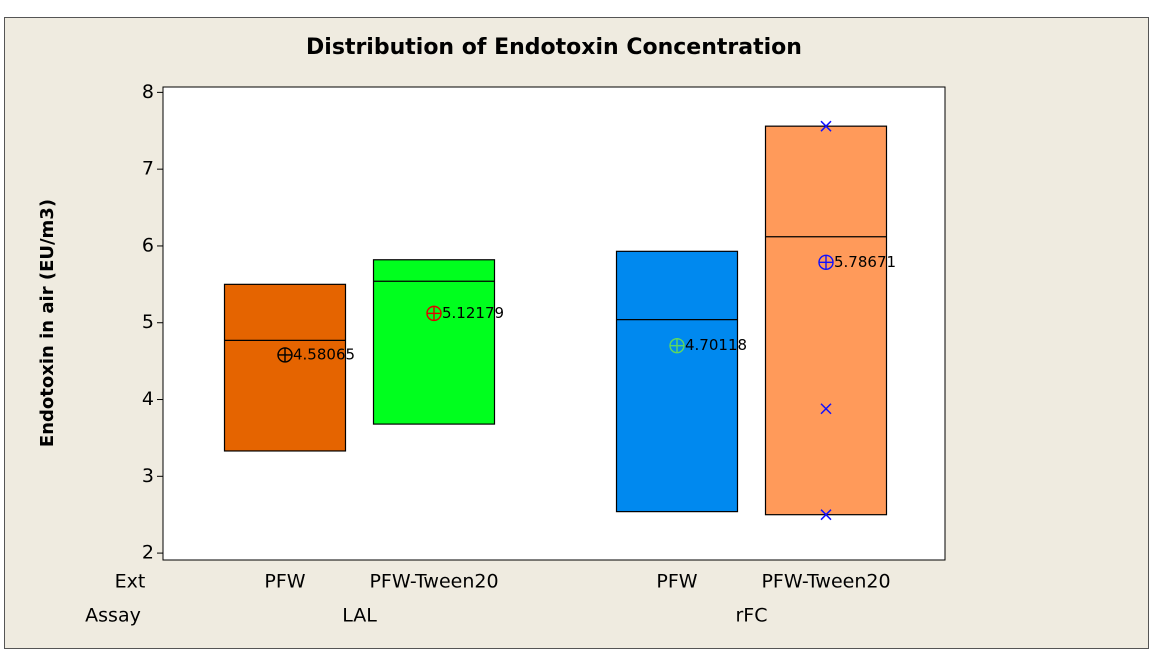 The width and height of the screenshot is (1153, 649). What do you see at coordinates (865, 262) in the screenshot?
I see `mean-label: 5.78671` at bounding box center [865, 262].